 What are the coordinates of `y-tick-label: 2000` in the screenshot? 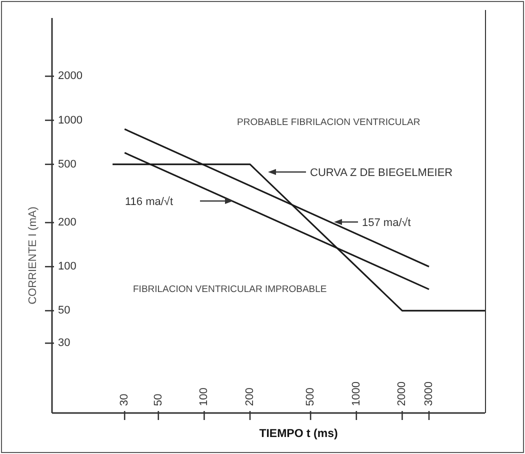 It's located at (70, 76).